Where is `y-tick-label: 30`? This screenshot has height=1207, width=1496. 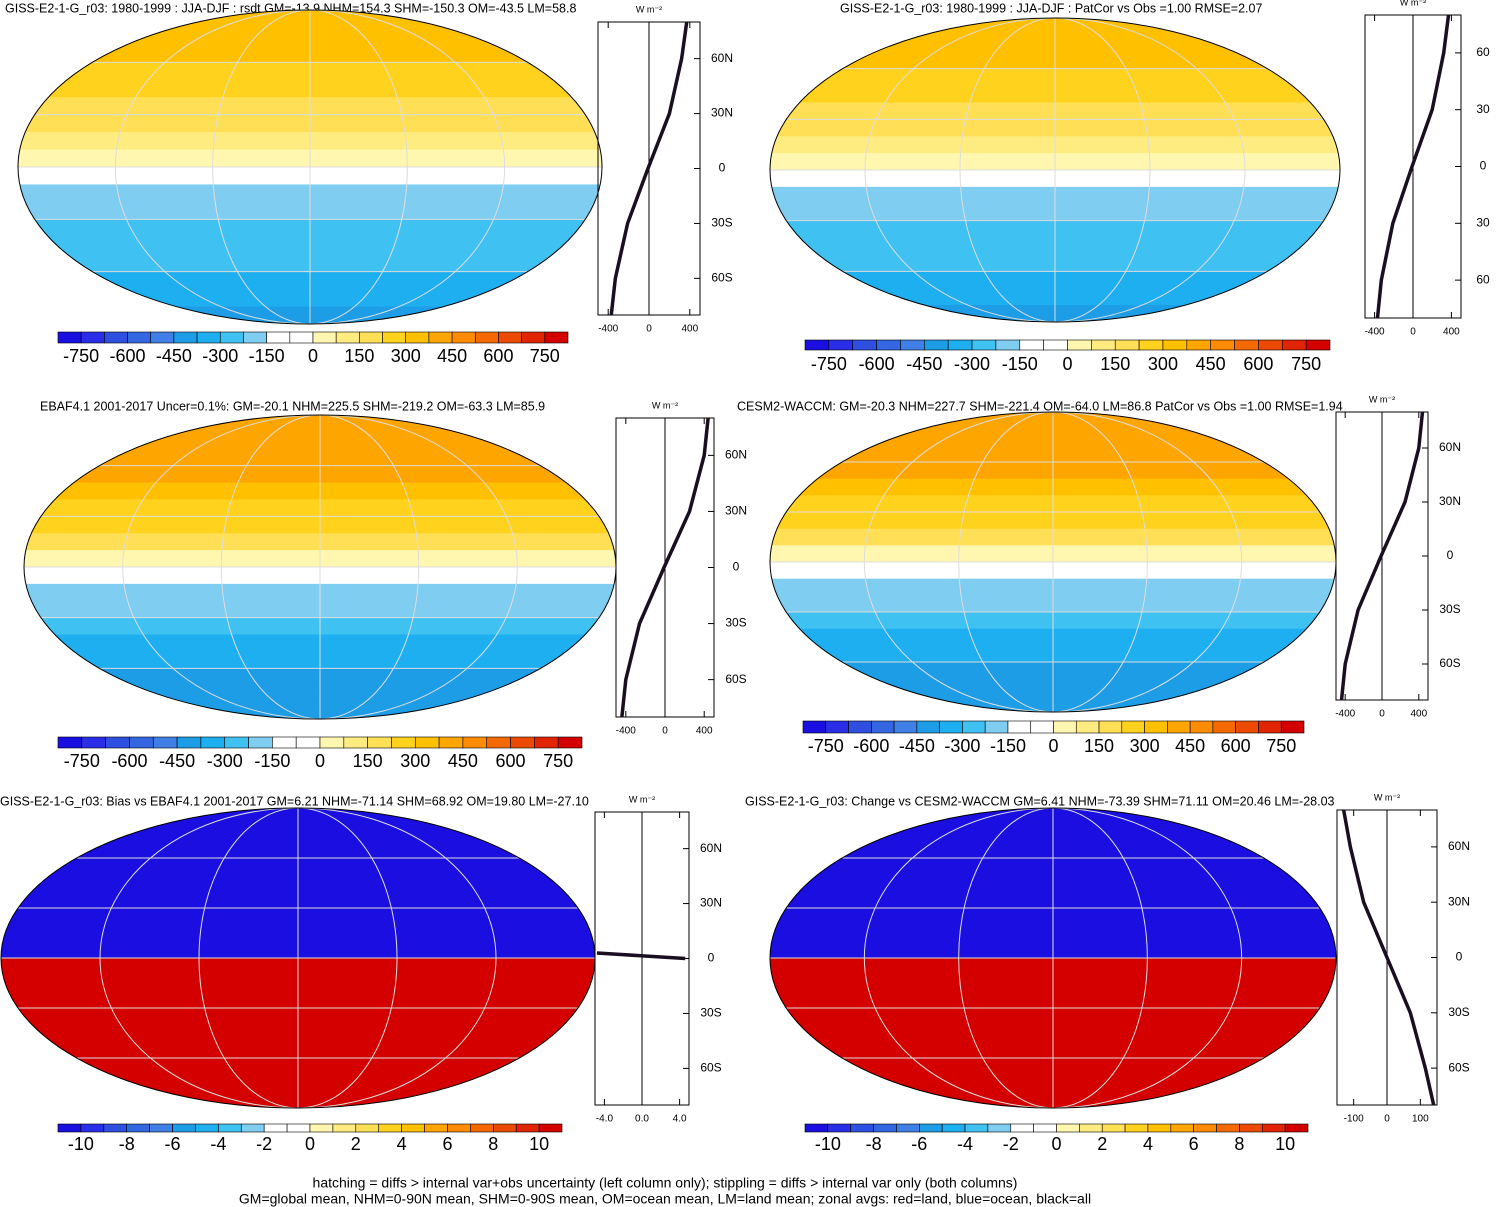
y-tick-label: 30 is located at coordinates (1483, 109).